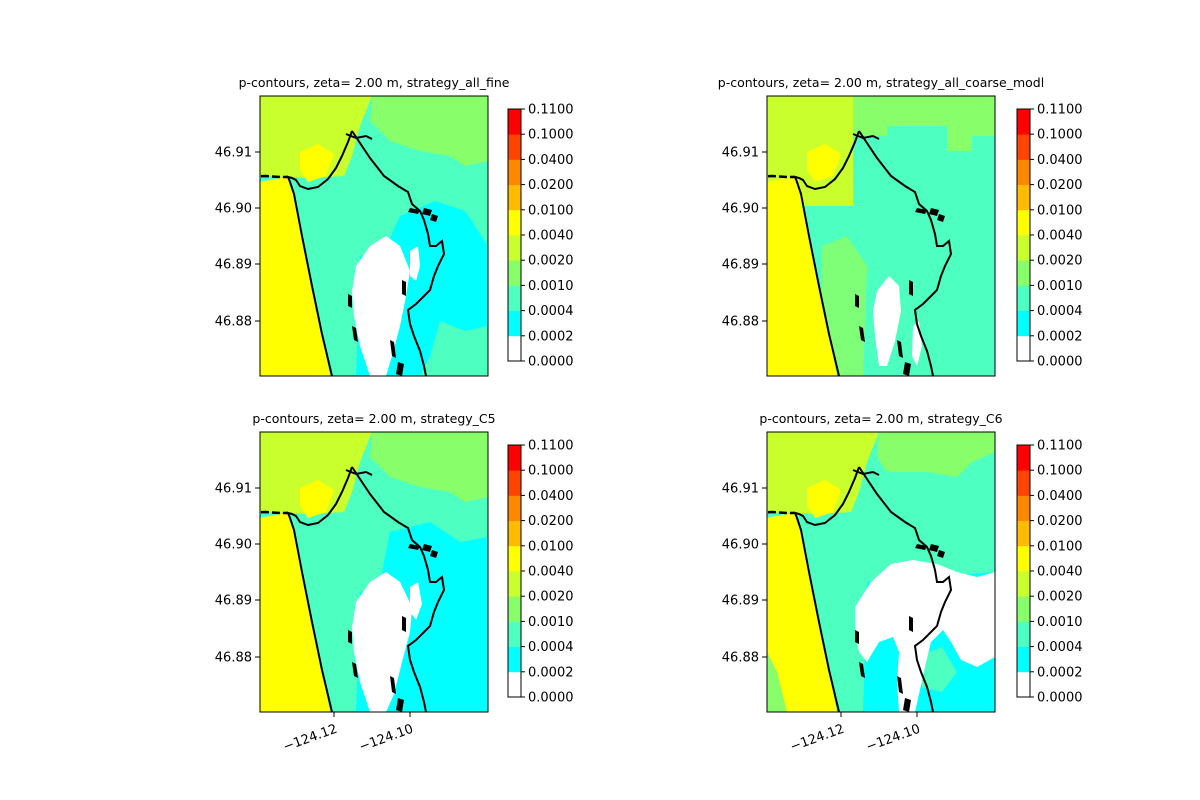 Image resolution: width=1200 pixels, height=800 pixels. What do you see at coordinates (295, 276) in the screenshot?
I see `land-zone` at bounding box center [295, 276].